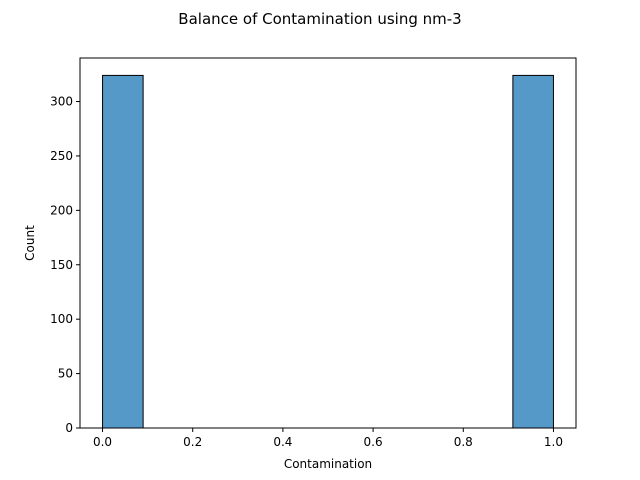 This screenshot has height=480, width=640. Describe the element at coordinates (61, 265) in the screenshot. I see `y-tick-label: 150` at that location.